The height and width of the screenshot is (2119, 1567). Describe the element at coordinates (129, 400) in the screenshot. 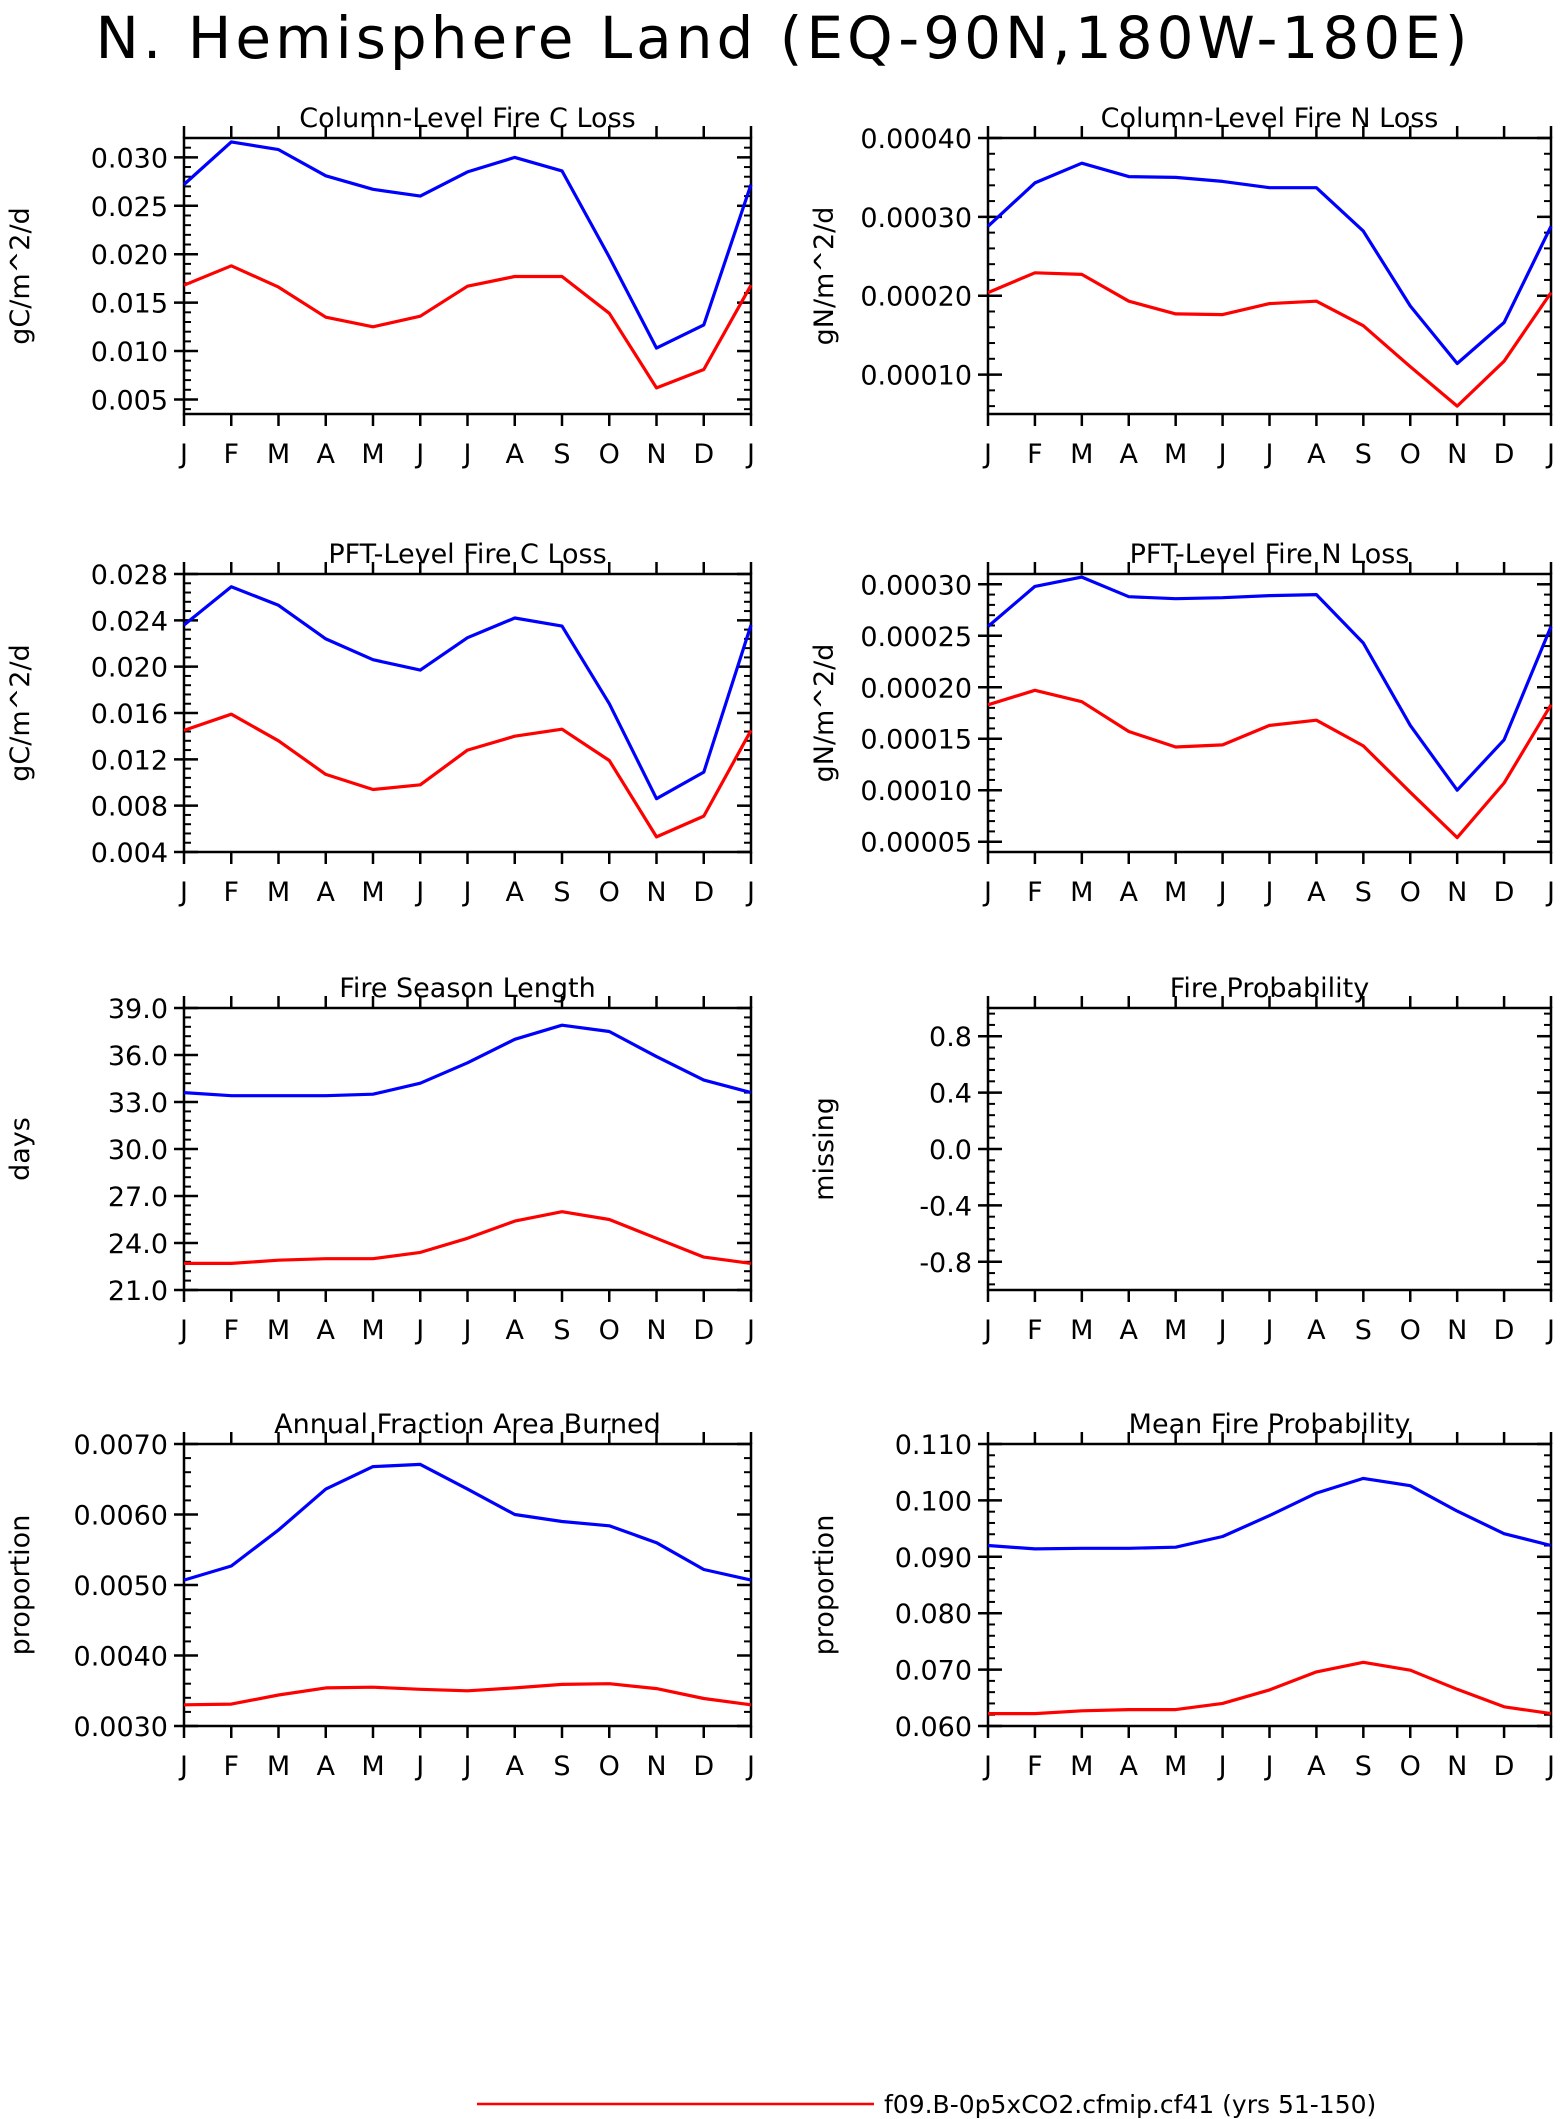

I see `y-tick-label: 0.005` at that location.